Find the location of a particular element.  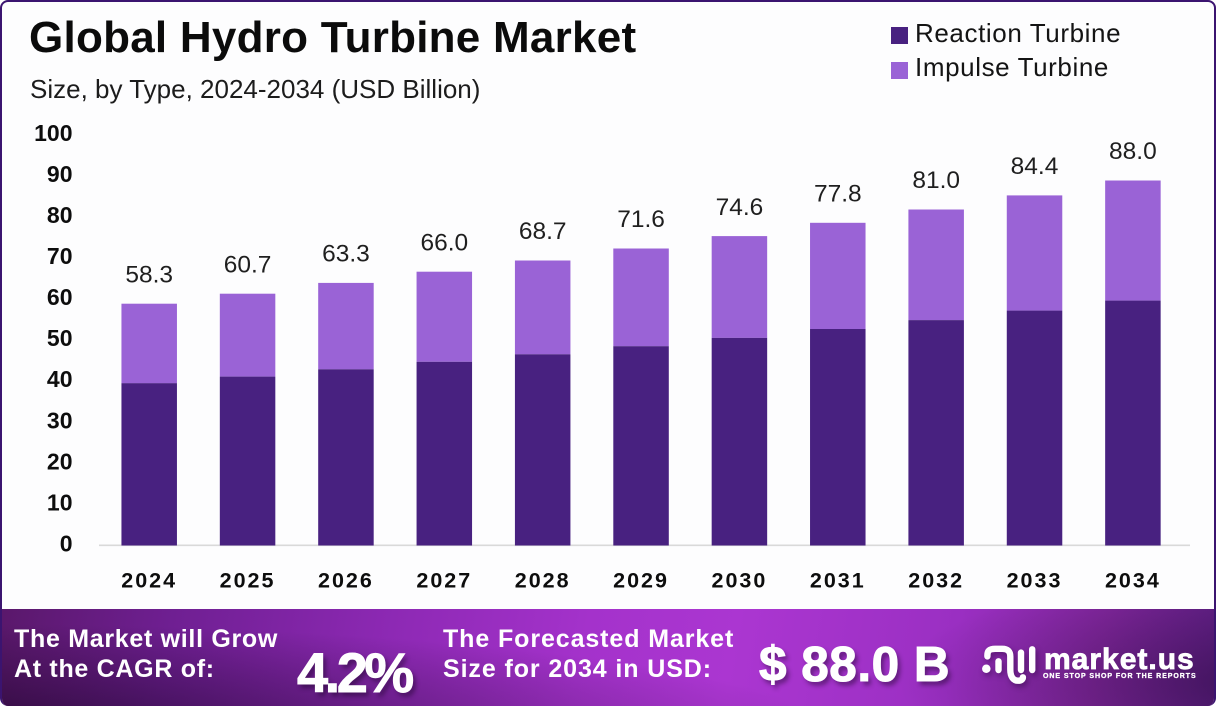

svg-text: 2034 is located at coordinates (1133, 581).